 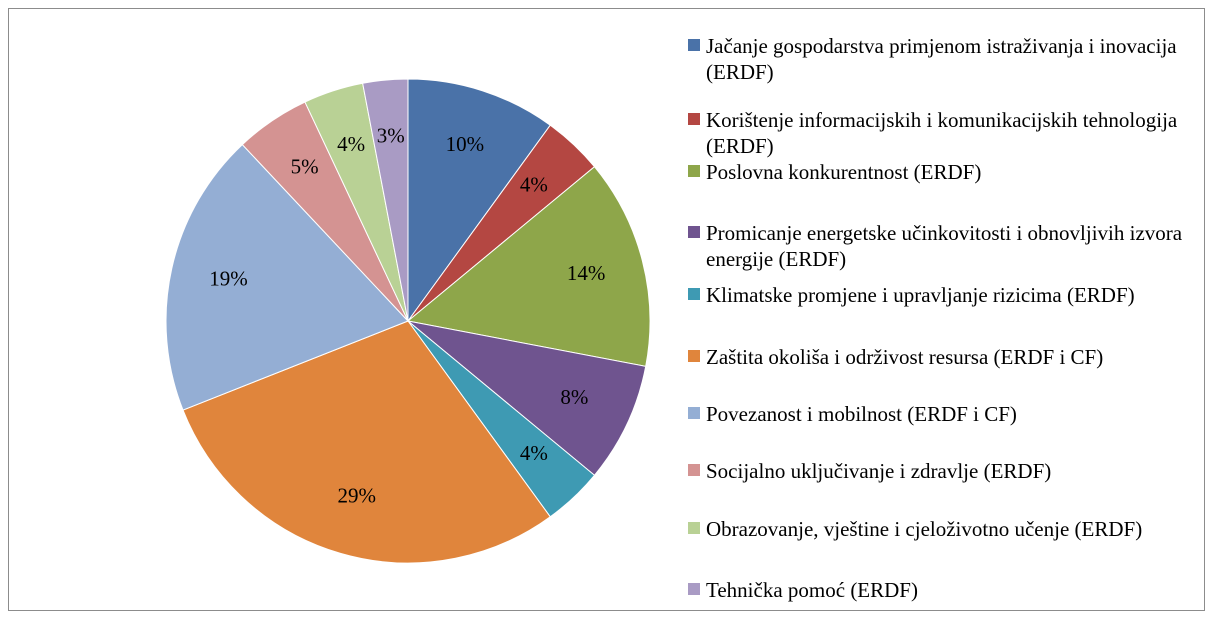 I want to click on legend-entry: Povezanost i mobilnost (ERDF i CF), so click(x=945, y=414).